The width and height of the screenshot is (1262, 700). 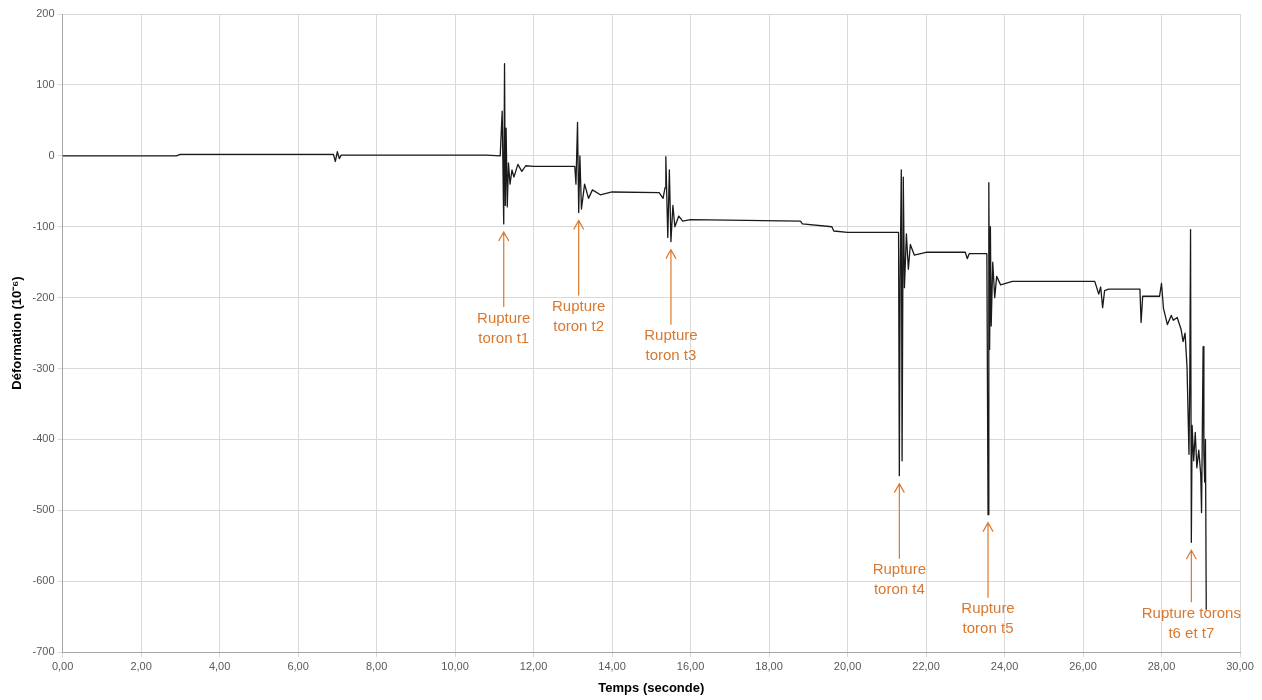 I want to click on x-tick-label: 20,00, so click(x=847, y=665).